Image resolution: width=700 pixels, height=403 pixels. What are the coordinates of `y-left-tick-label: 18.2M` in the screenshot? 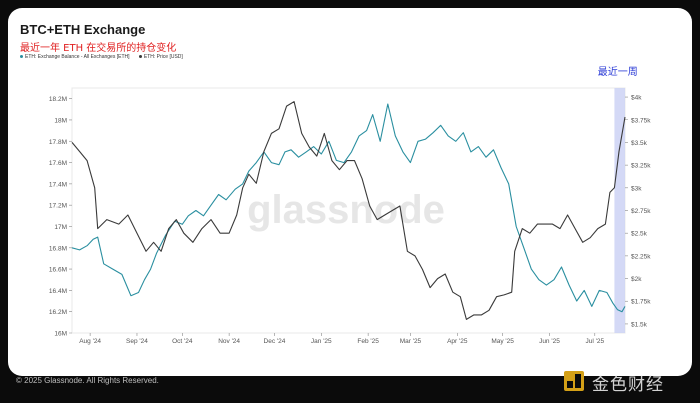 It's located at (58, 99).